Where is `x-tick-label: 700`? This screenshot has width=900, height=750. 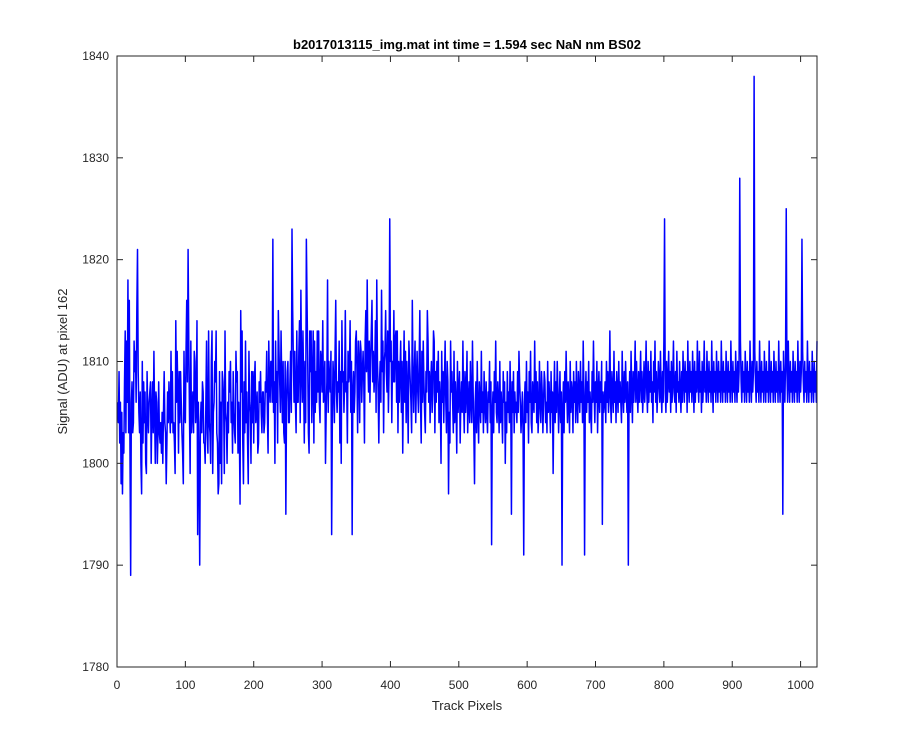 x-tick-label: 700 is located at coordinates (596, 685).